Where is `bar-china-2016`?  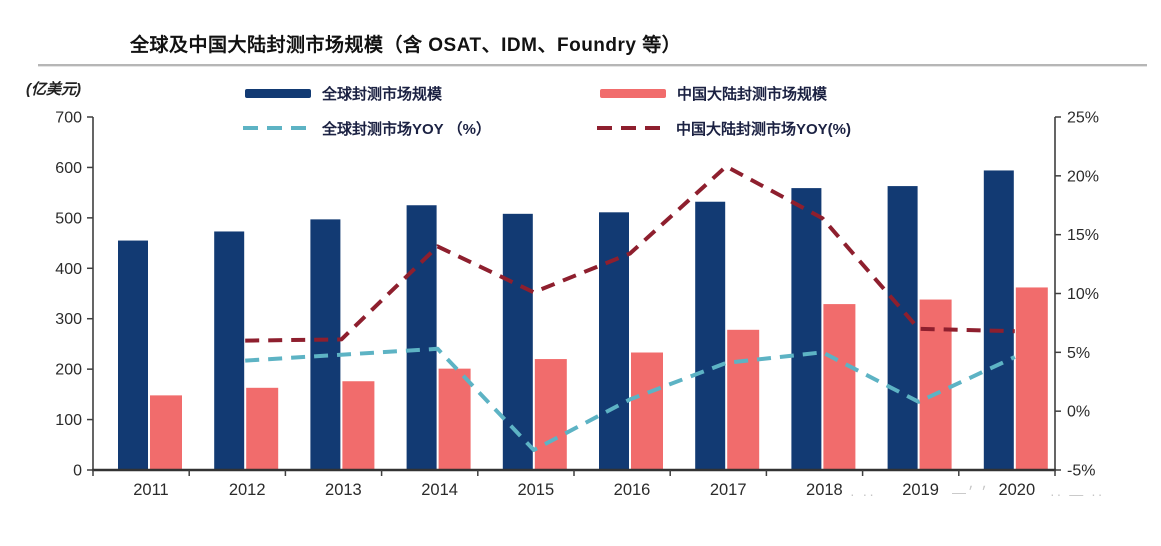
bar-china-2016 is located at coordinates (647, 411).